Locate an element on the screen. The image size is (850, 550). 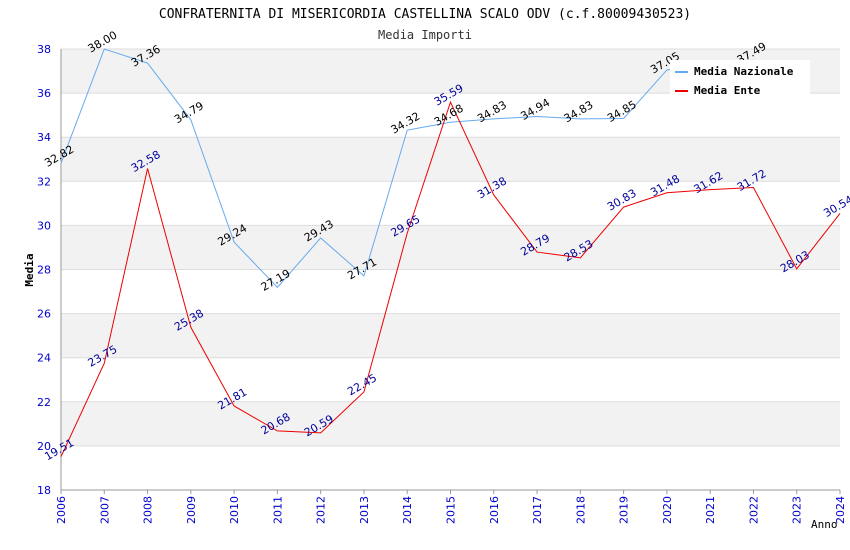
y-tick-label: 22 is located at coordinates (44, 402).